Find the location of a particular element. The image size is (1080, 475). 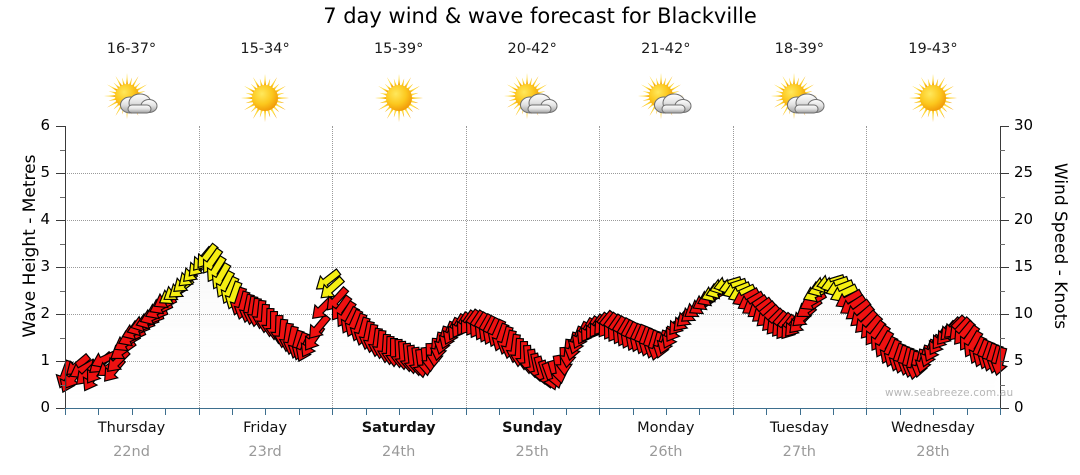

left-tick-label-3: 3 is located at coordinates (45, 266).